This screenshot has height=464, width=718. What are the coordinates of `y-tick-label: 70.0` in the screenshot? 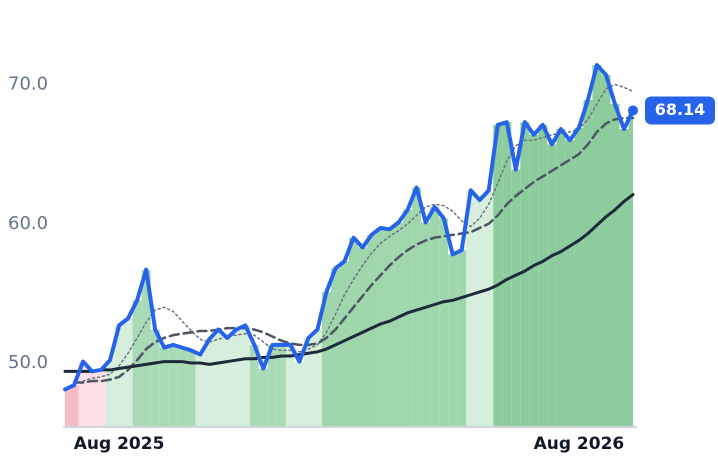 It's located at (28, 84).